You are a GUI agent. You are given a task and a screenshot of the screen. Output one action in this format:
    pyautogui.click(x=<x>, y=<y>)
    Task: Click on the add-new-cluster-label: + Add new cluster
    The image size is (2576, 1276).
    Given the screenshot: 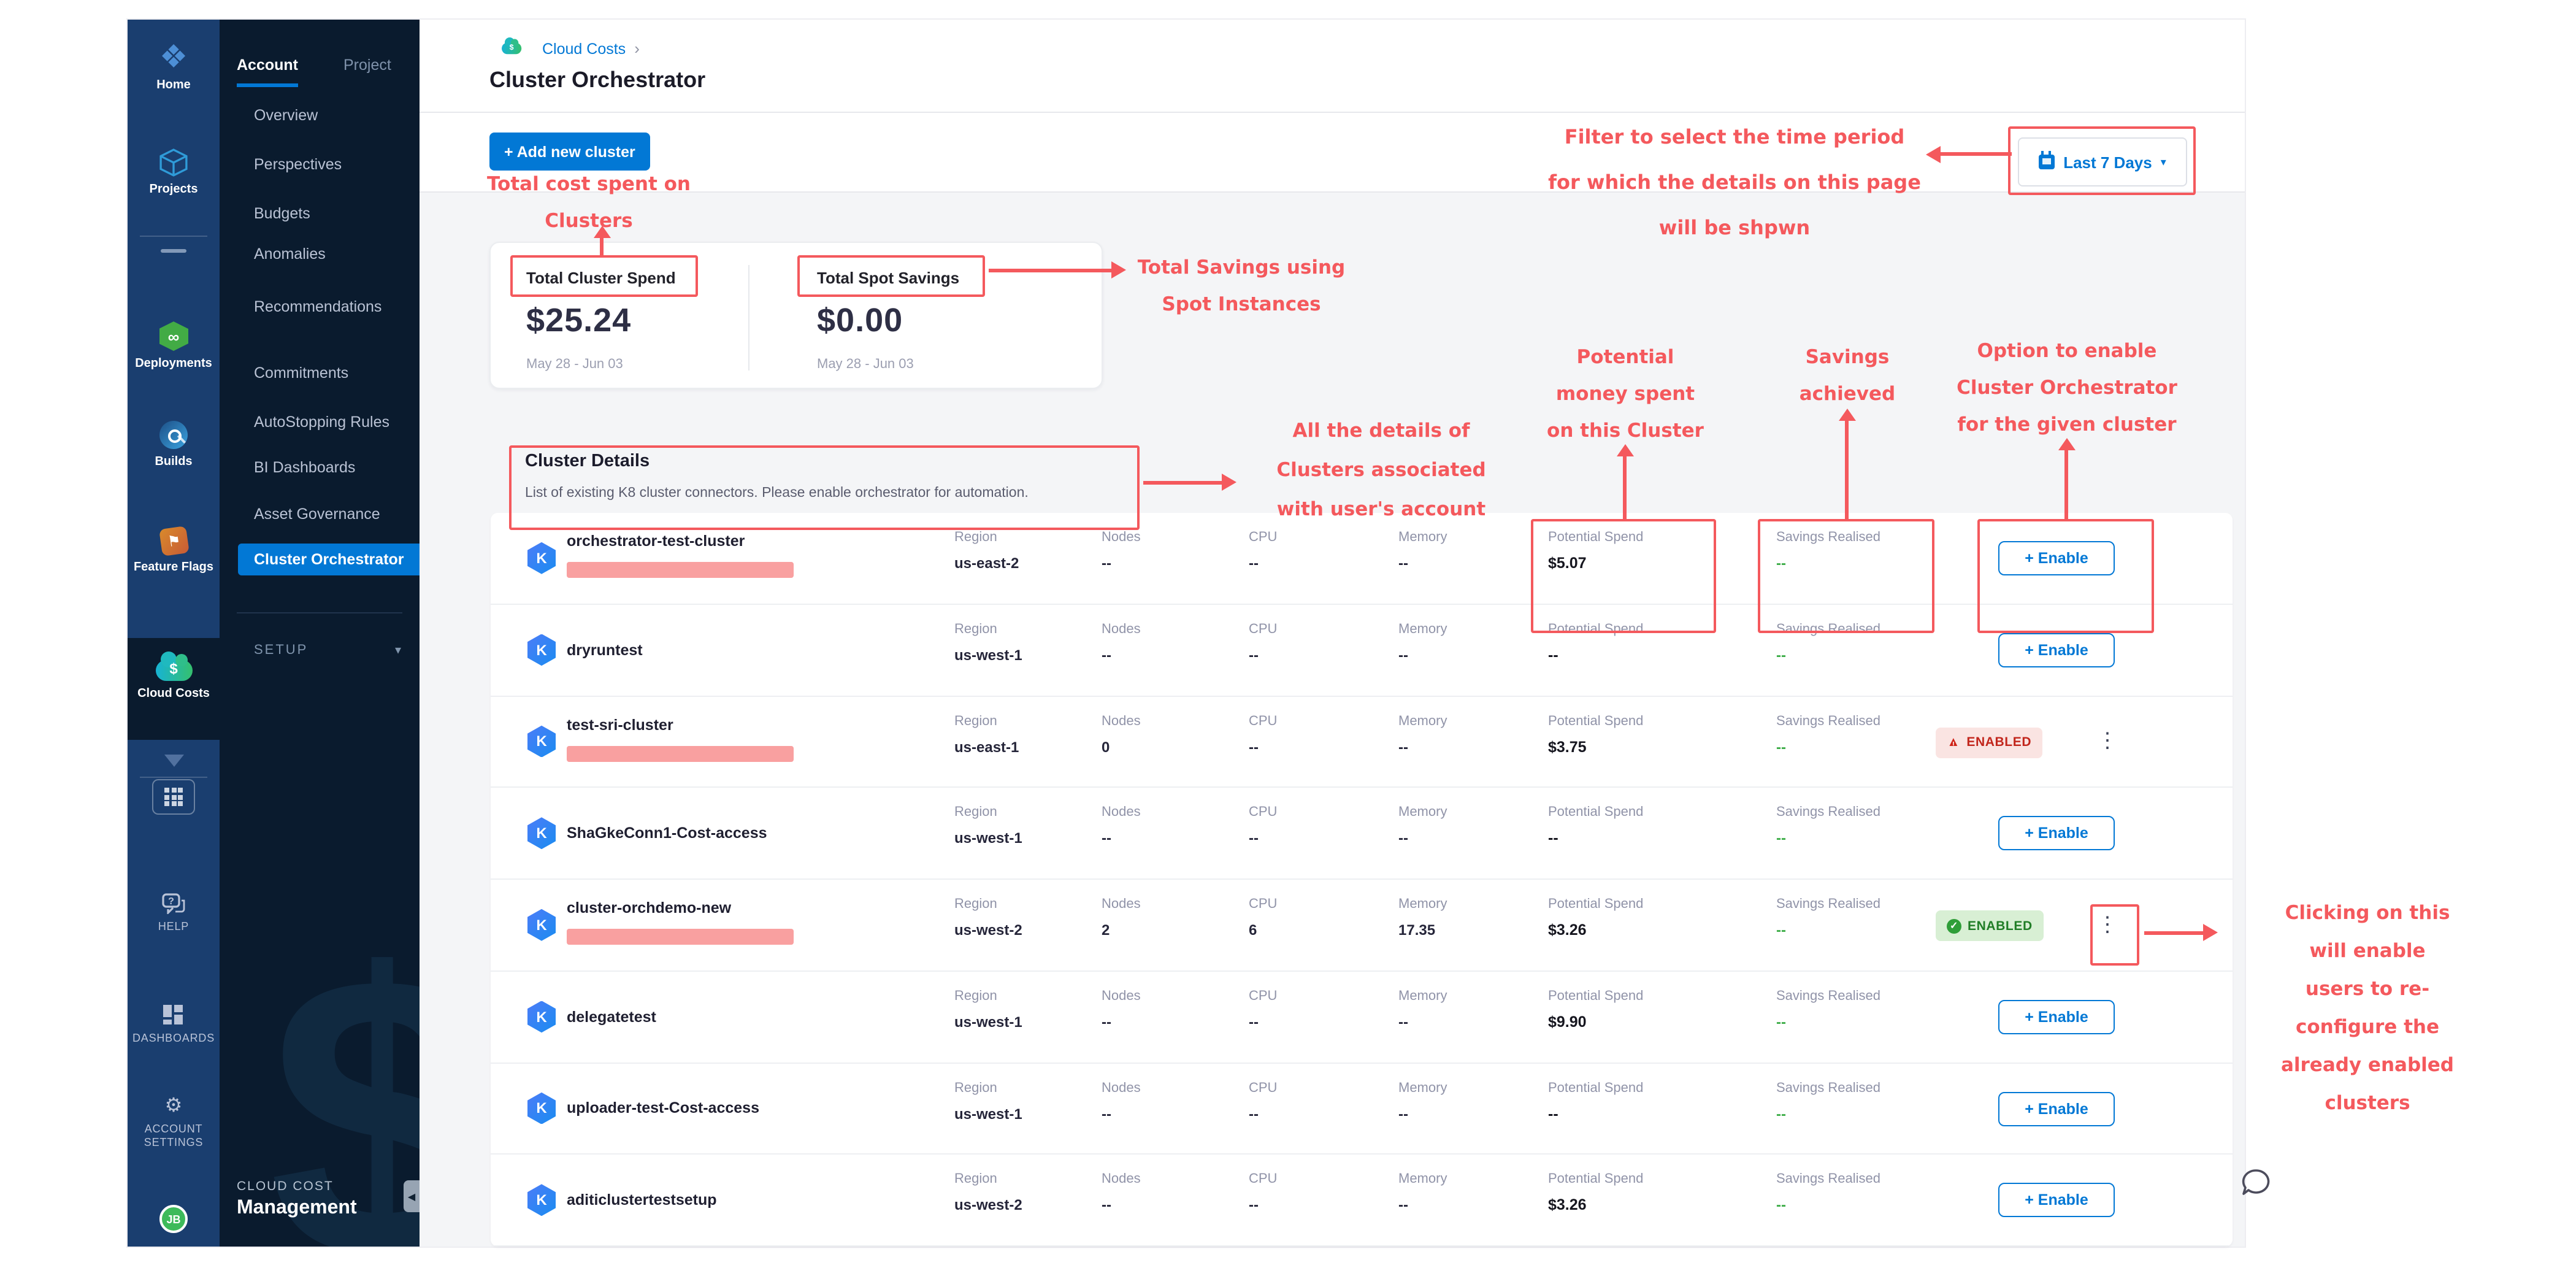 What is the action you would take?
    pyautogui.click(x=569, y=152)
    